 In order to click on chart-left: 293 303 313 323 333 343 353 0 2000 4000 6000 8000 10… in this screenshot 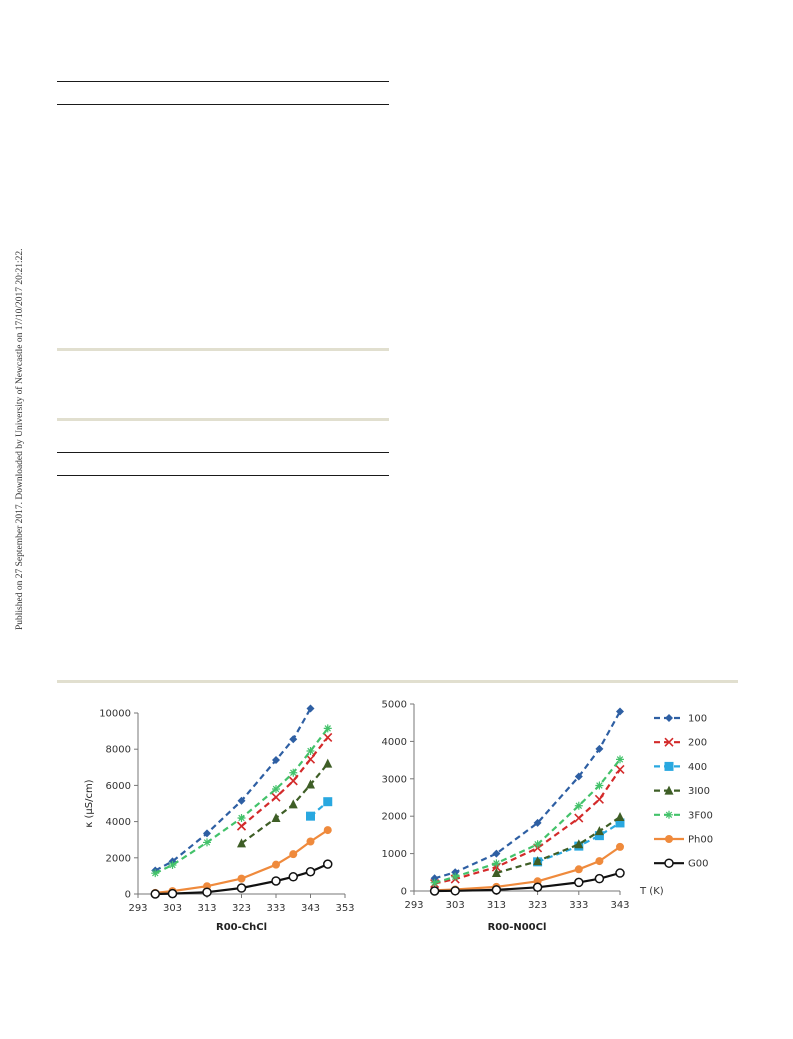, I will do `click(219, 818)`.